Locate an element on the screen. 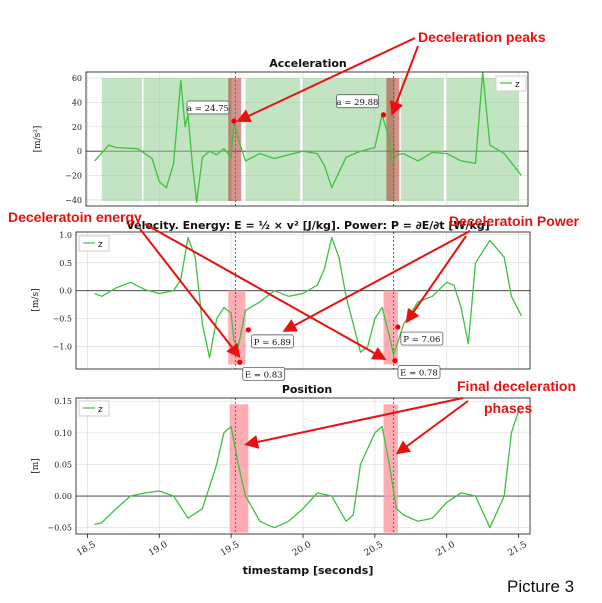  velocity-ytick-label: 0.5 is located at coordinates (65, 263).